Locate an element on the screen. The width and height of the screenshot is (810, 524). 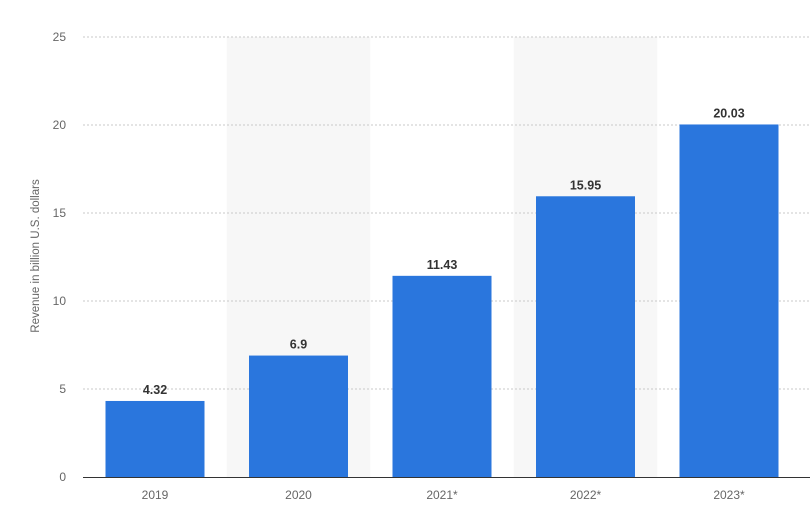
y-axis-title: Revenue in billion U.S. dollars is located at coordinates (36, 256).